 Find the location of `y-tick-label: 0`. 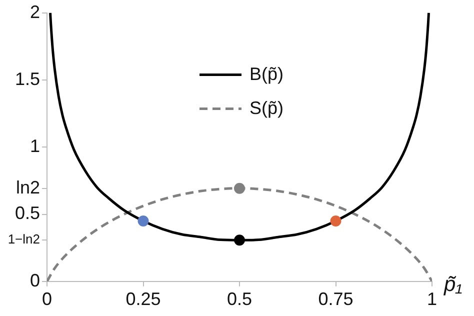

y-tick-label: 0 is located at coordinates (35, 280).